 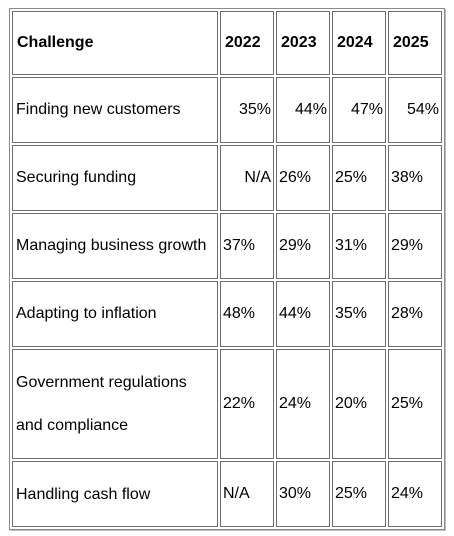 I want to click on value-cell-2025: 38%, so click(x=415, y=177).